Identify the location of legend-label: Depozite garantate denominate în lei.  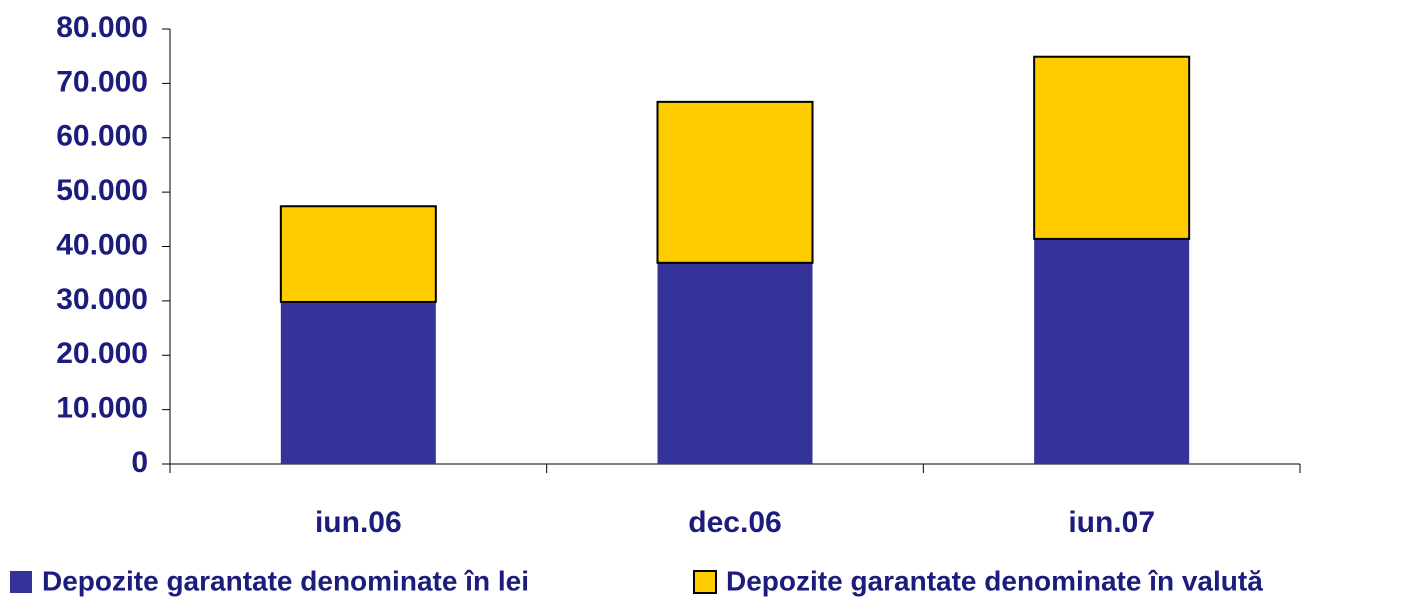
(285, 580).